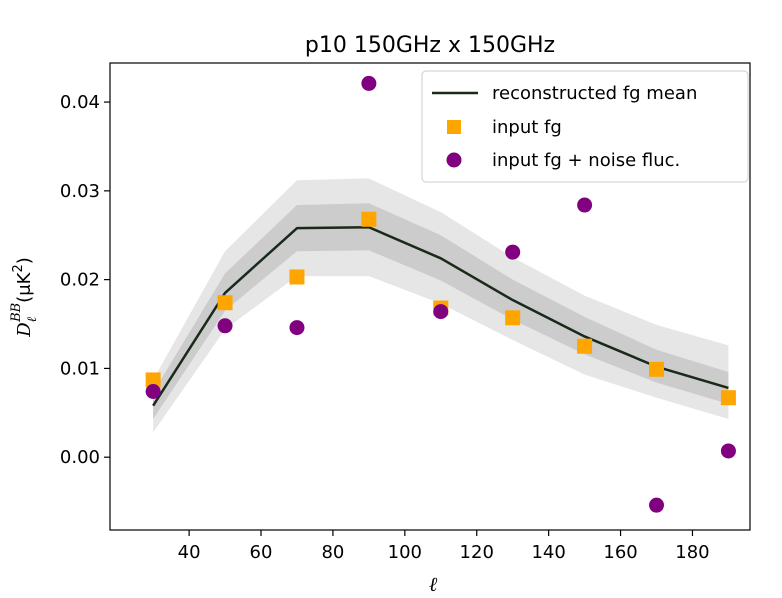 The height and width of the screenshot is (598, 782). I want to click on legend-box, so click(585, 126).